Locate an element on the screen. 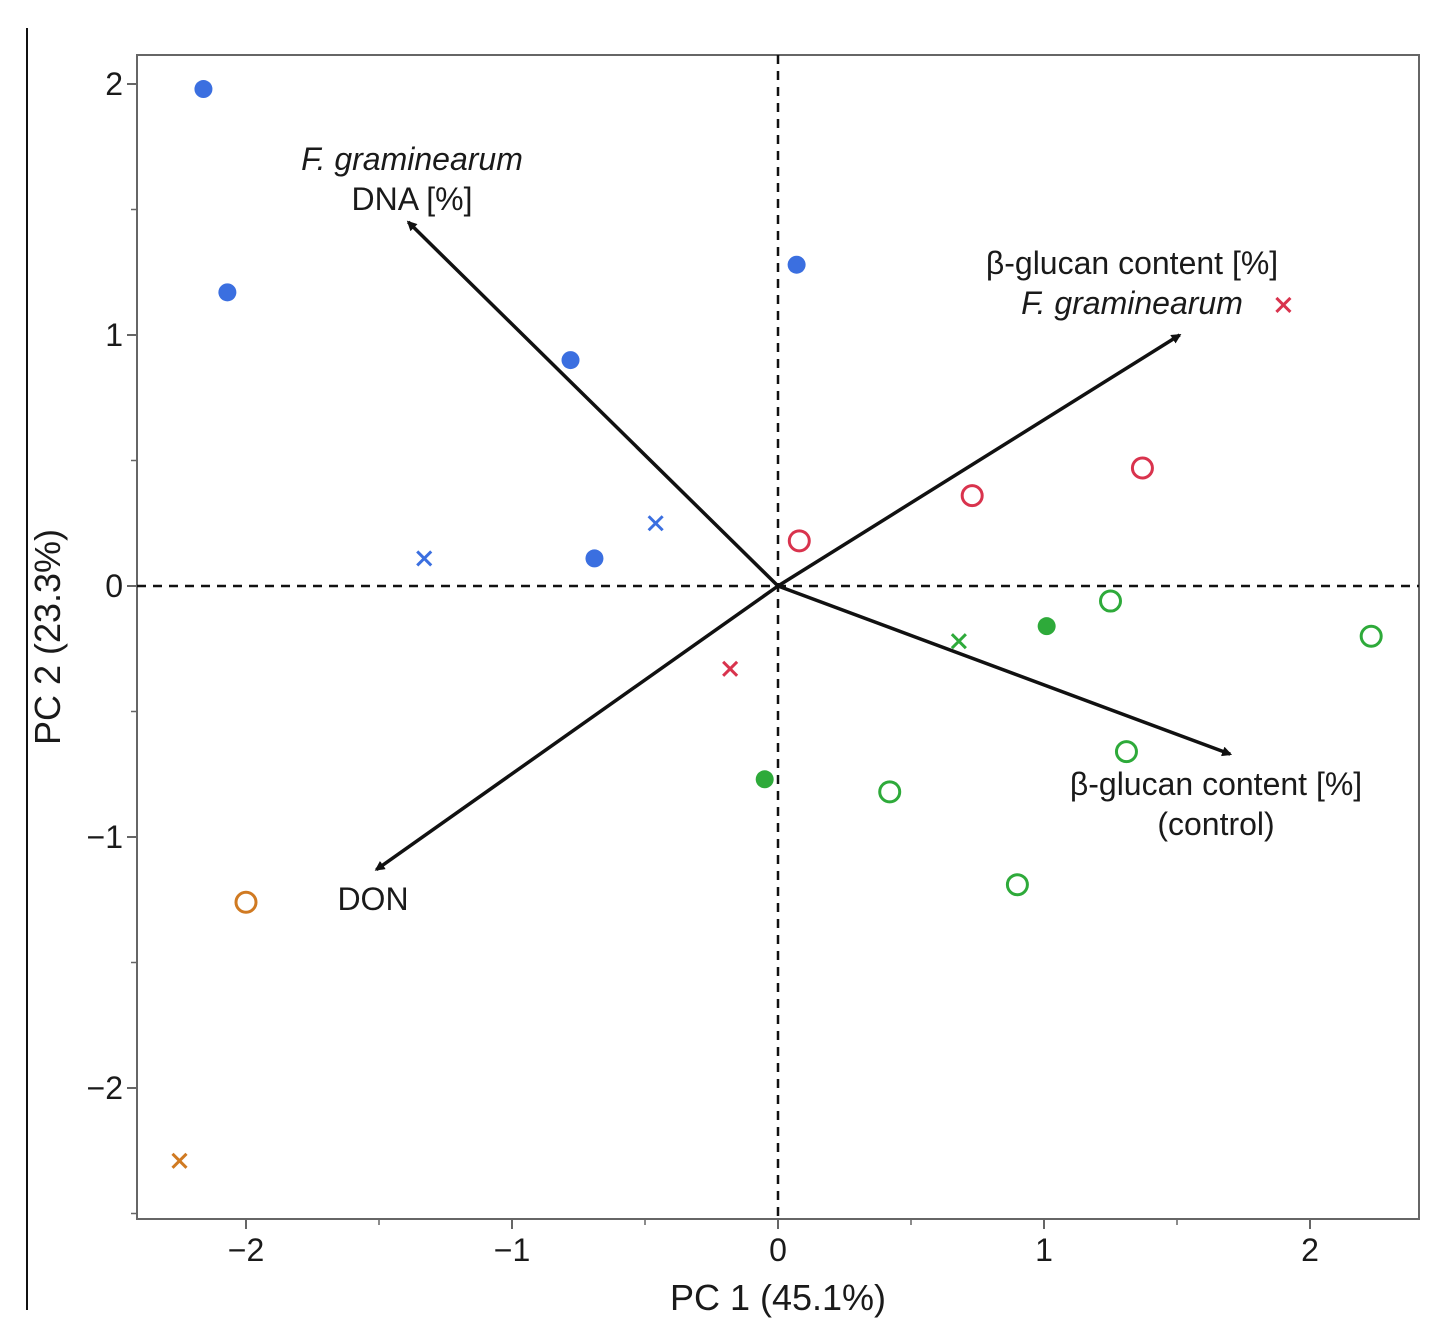  y-axis-ticks: −2 −1 0 1 2 is located at coordinates (112, 640).